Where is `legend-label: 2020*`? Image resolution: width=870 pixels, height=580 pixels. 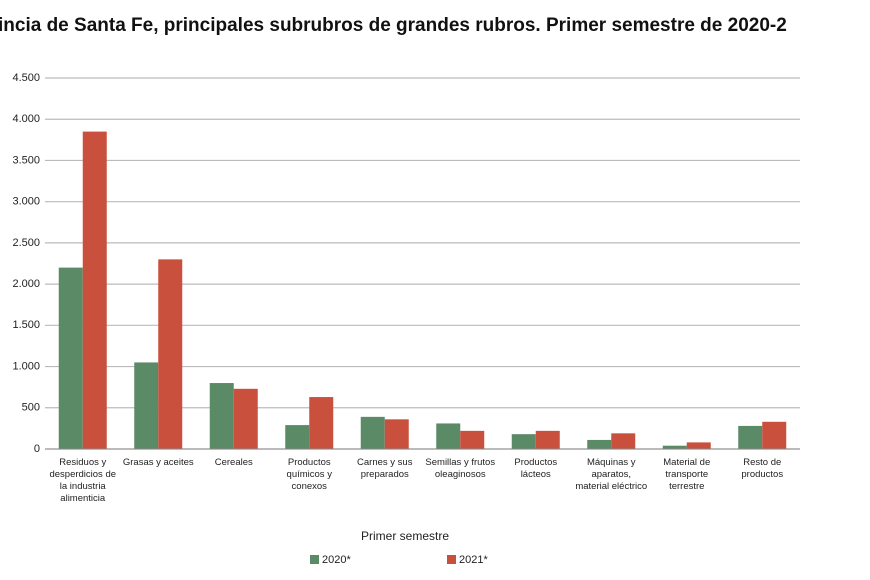 legend-label: 2020* is located at coordinates (336, 560).